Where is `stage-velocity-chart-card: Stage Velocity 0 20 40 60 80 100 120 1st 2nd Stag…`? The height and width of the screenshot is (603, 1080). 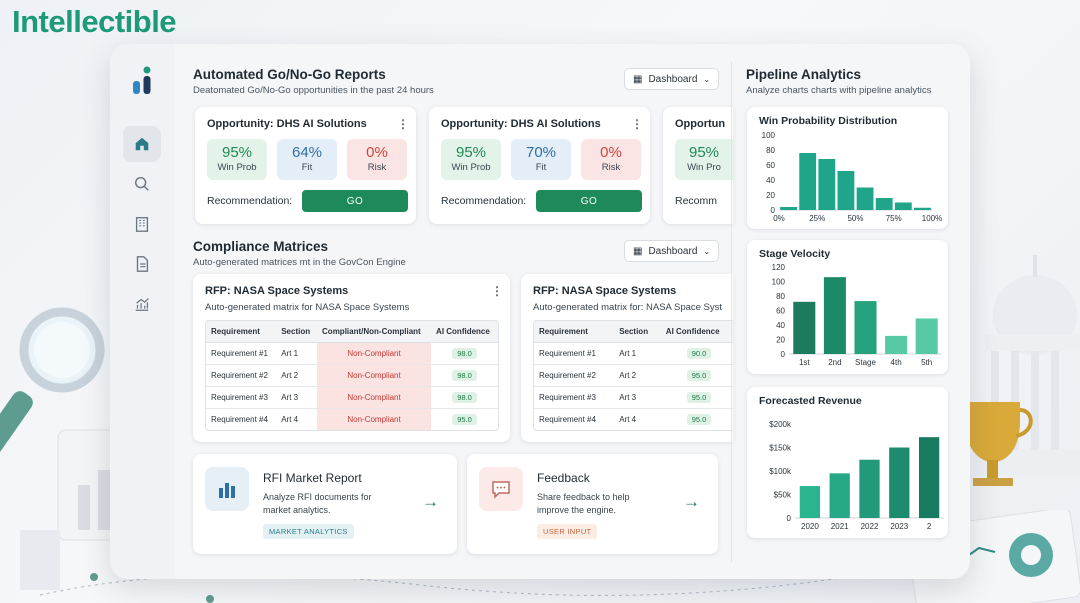
stage-velocity-chart-card: Stage Velocity 0 20 40 60 80 100 120 1st 2nd Stag… is located at coordinates (847, 307).